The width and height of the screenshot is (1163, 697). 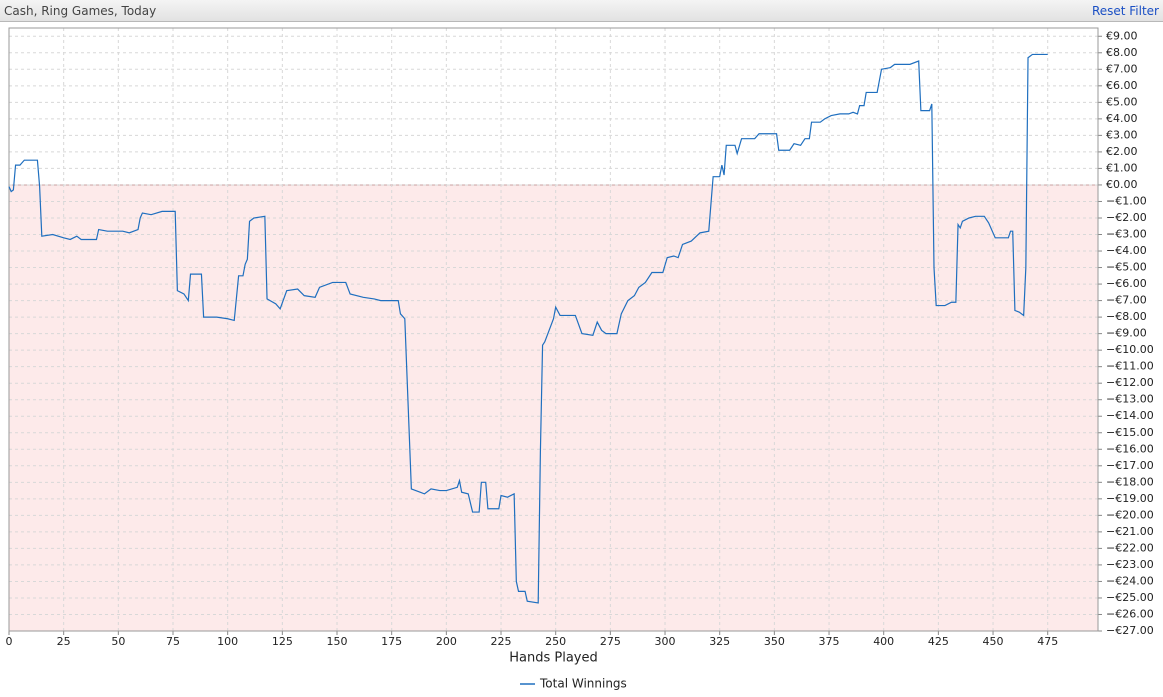 I want to click on y-tick-label: −€16.00, so click(x=1130, y=448).